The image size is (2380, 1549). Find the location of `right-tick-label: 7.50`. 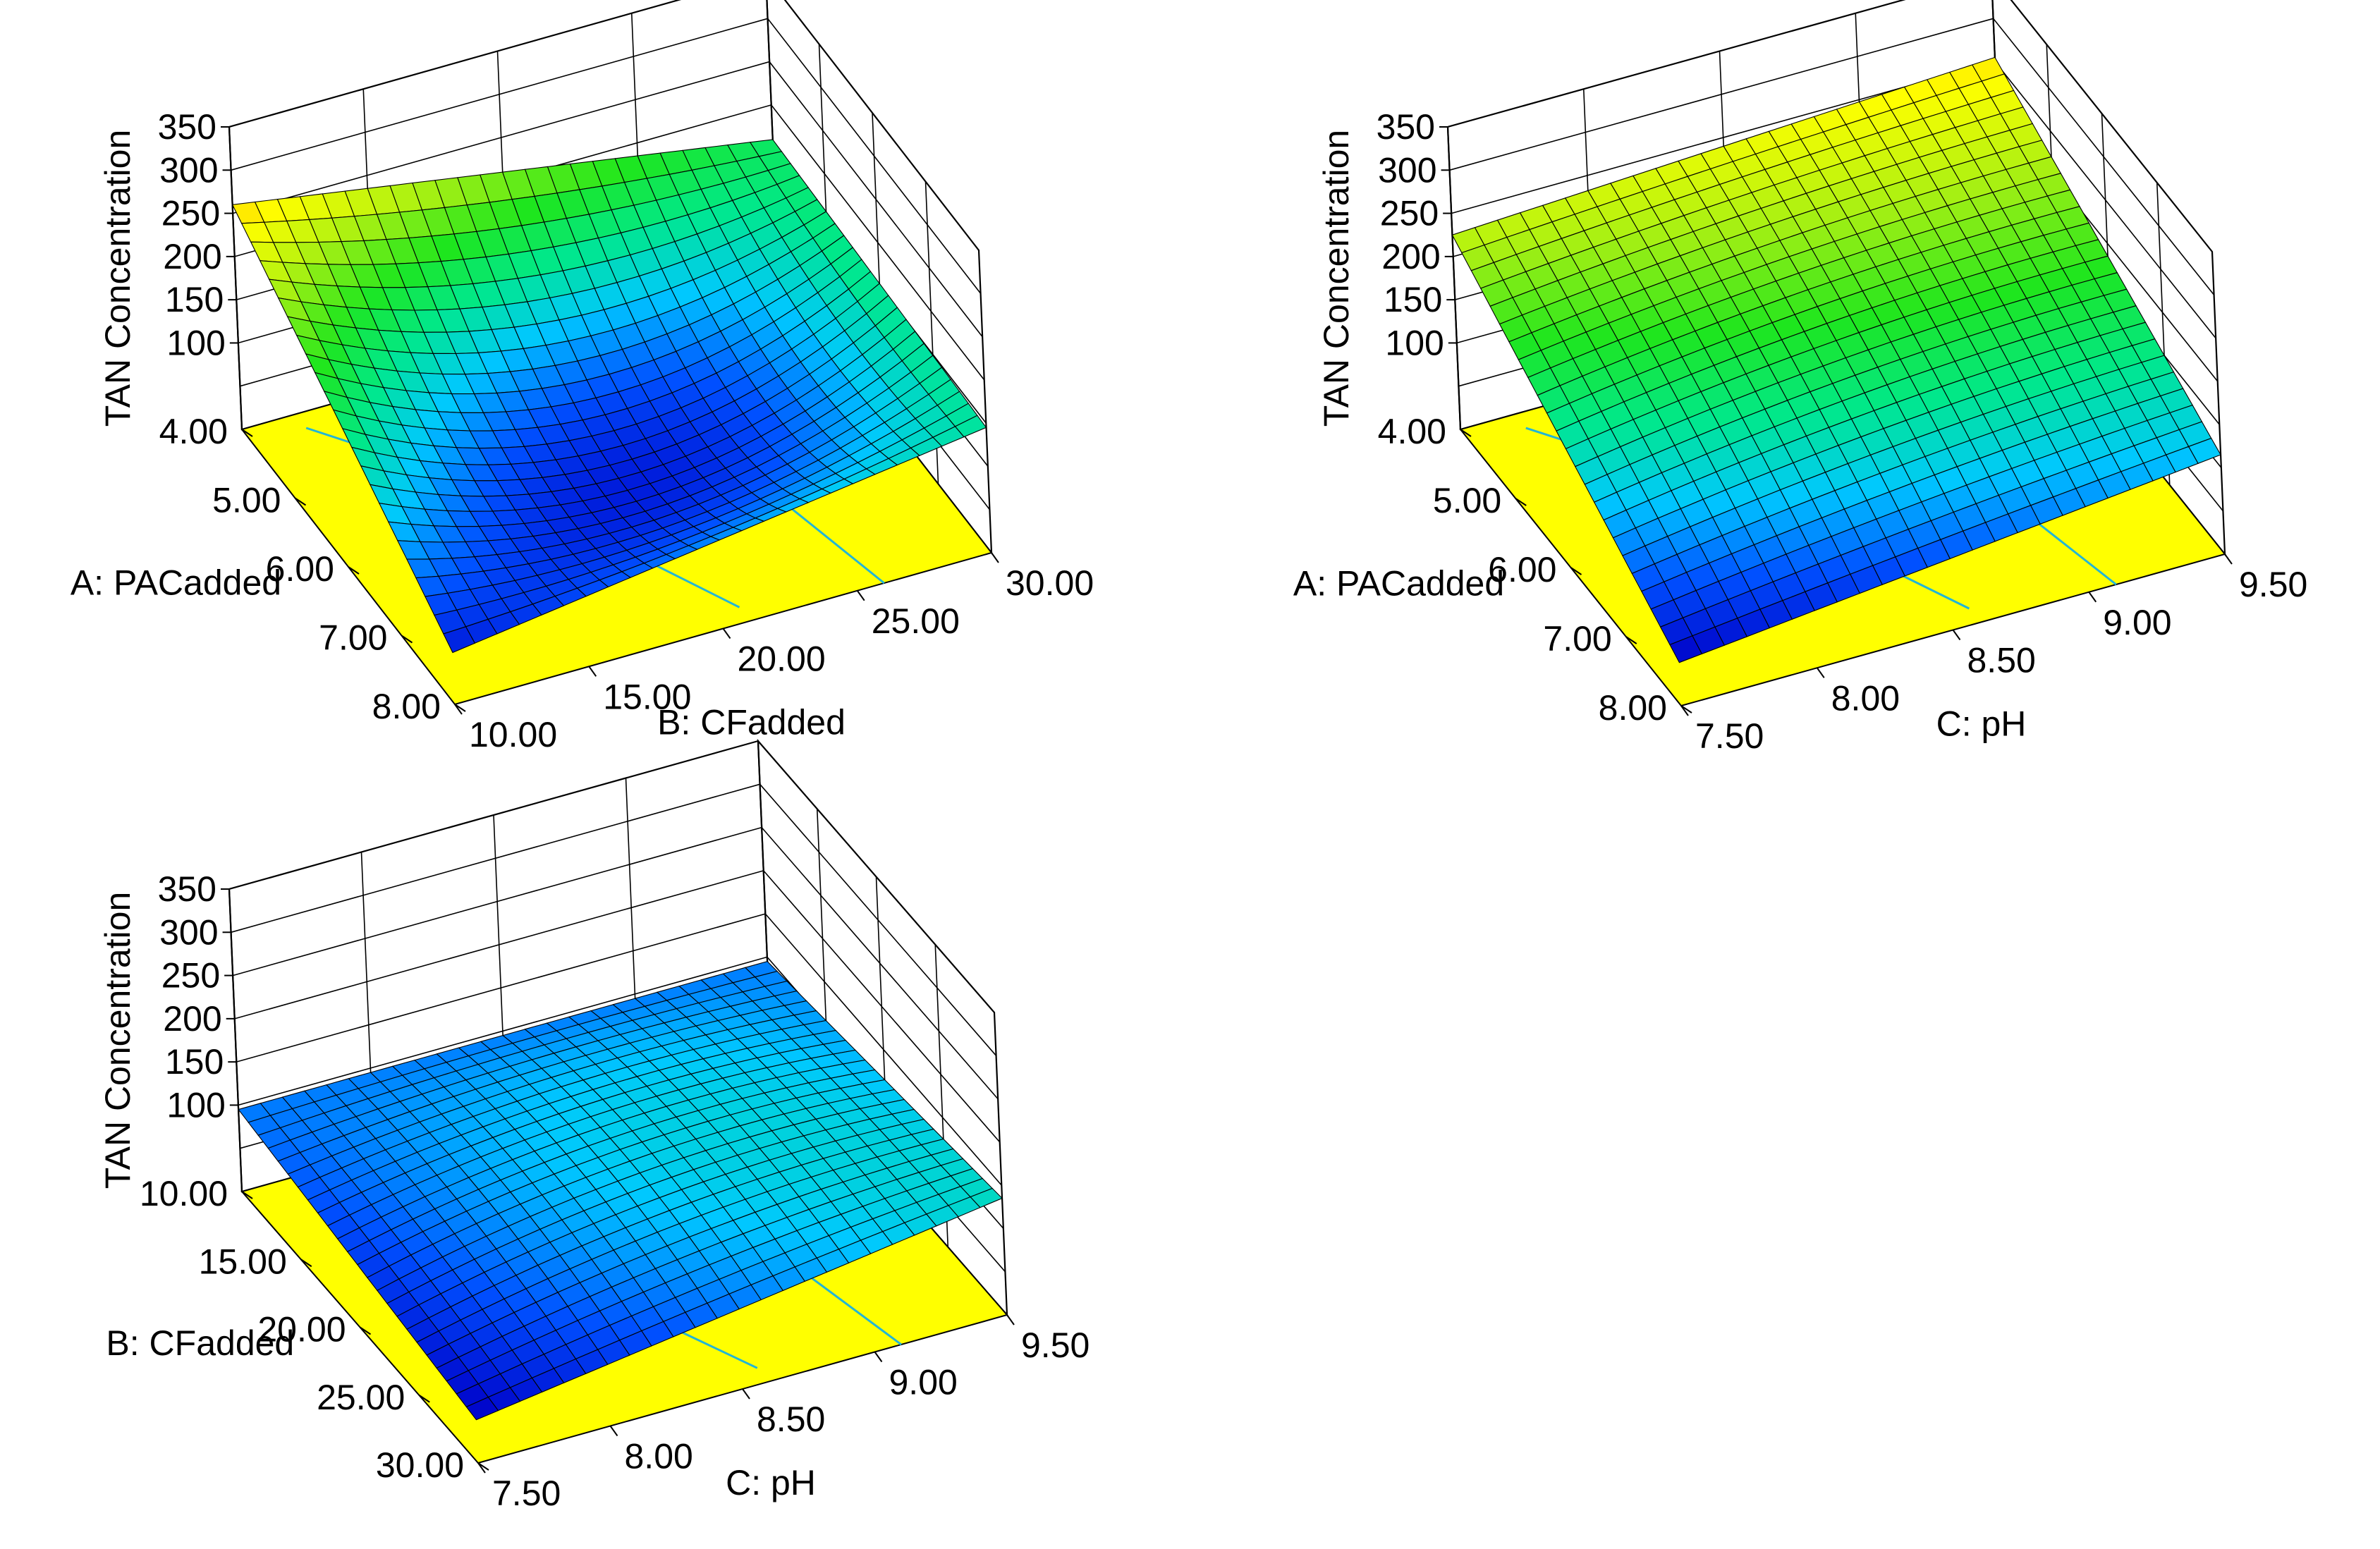

right-tick-label: 7.50 is located at coordinates (1729, 736).